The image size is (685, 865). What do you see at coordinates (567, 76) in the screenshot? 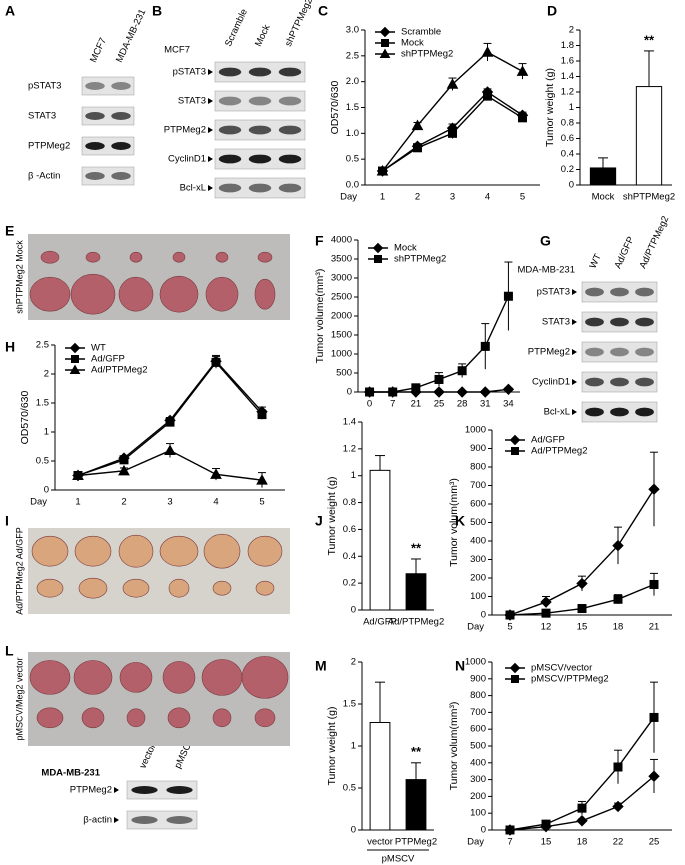
I see `y-tick-label: 1.4` at bounding box center [567, 76].